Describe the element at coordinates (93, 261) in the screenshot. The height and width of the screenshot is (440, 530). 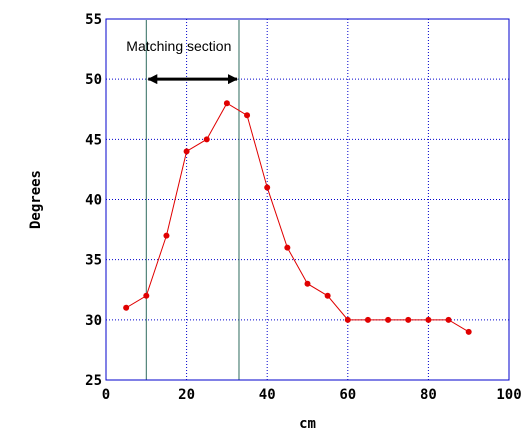
I see `y-tick-label: 35` at that location.